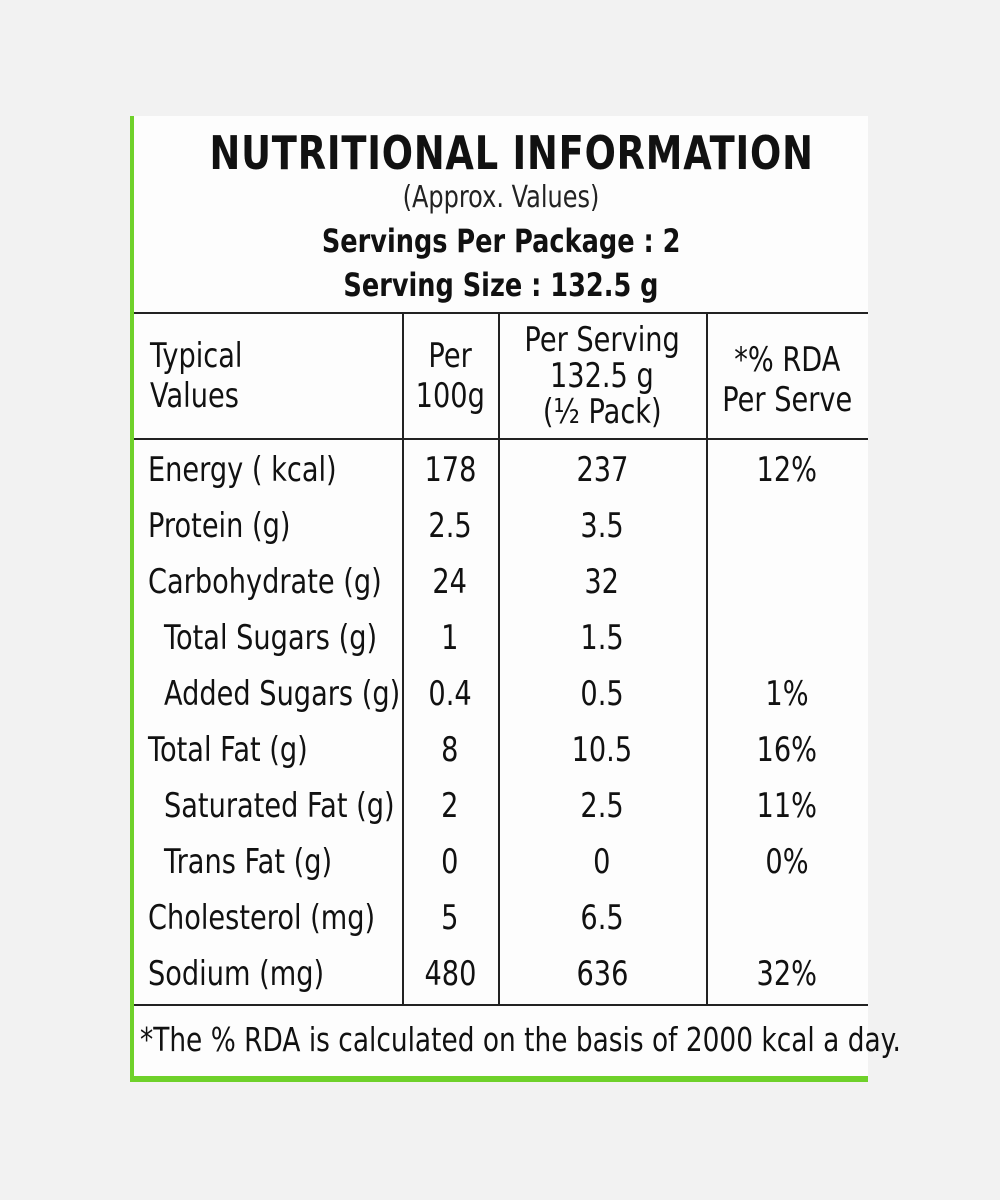 This screenshot has width=1000, height=1200. I want to click on value-rda: 11%, so click(787, 806).